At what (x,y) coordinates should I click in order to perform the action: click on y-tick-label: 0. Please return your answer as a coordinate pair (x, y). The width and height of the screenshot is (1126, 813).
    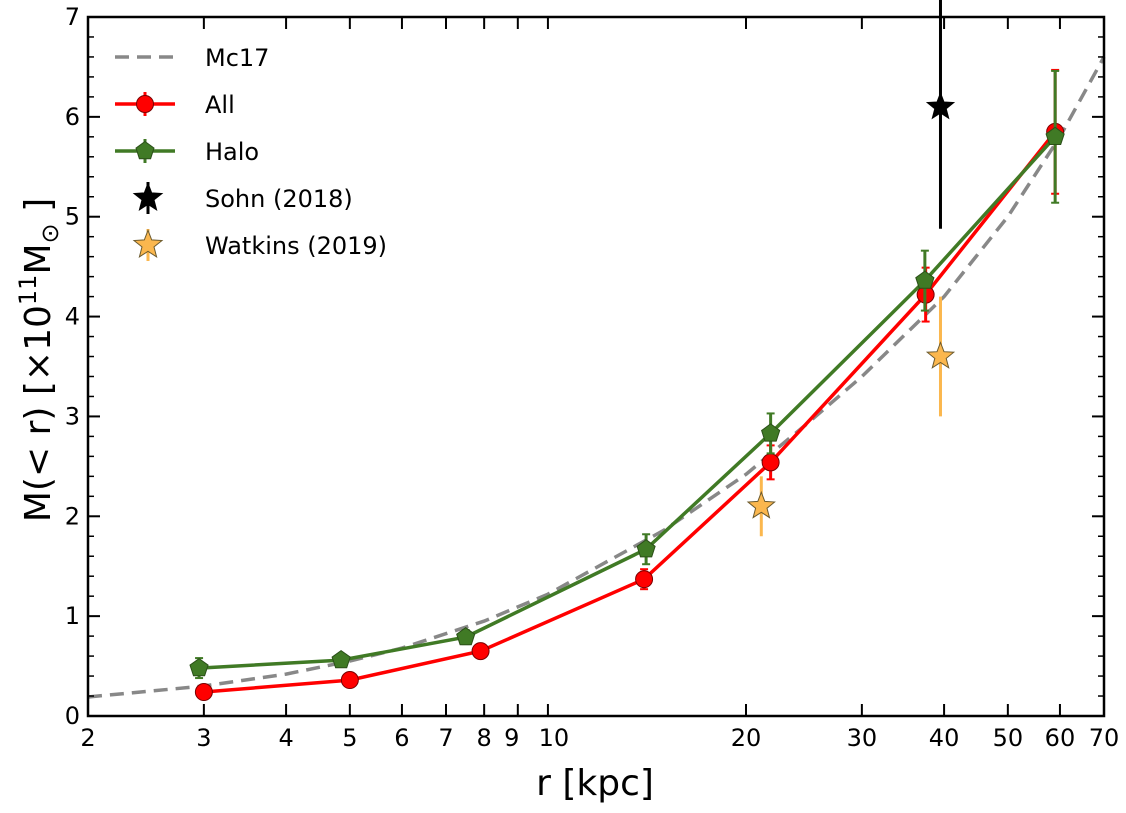
    Looking at the image, I should click on (72, 716).